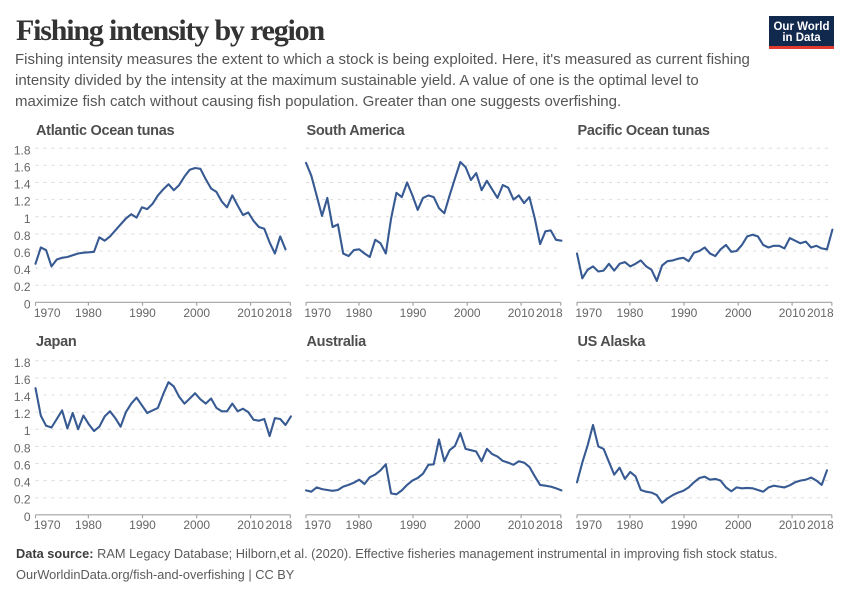  Describe the element at coordinates (356, 131) in the screenshot. I see `svg-text: South America` at that location.